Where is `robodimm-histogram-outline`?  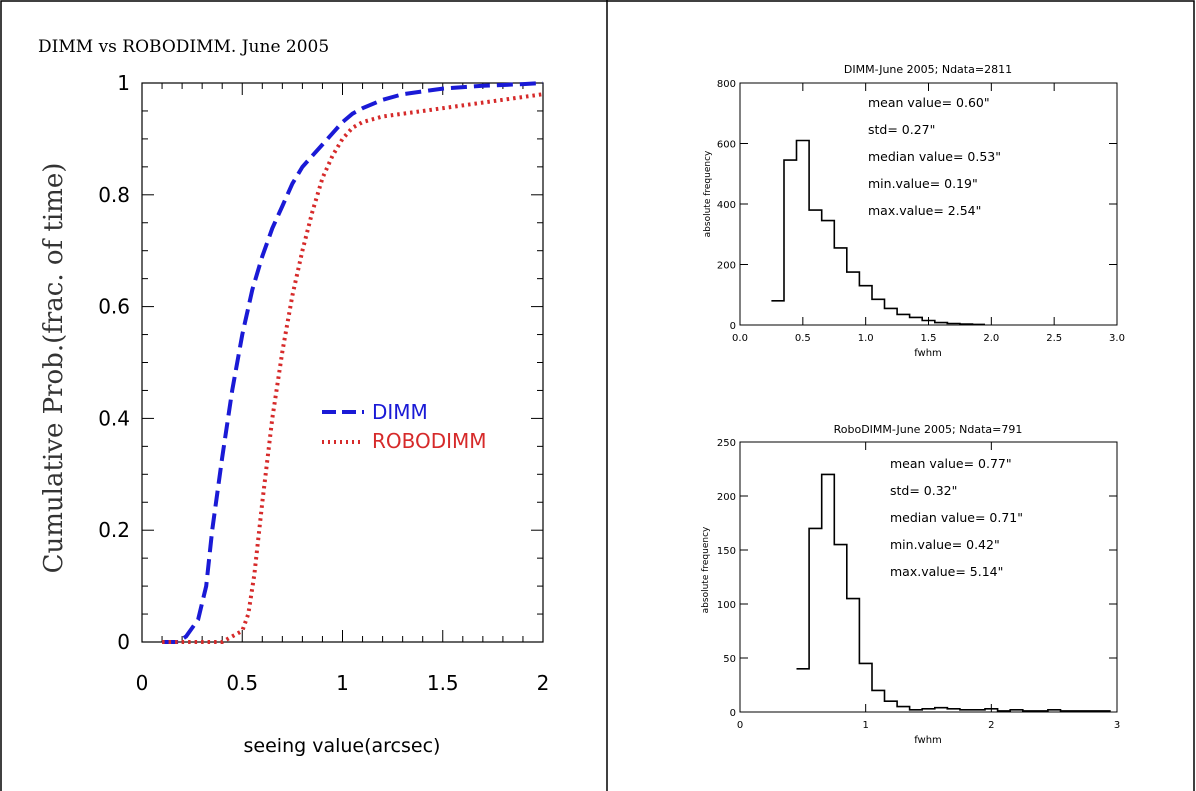 robodimm-histogram-outline is located at coordinates (953, 592).